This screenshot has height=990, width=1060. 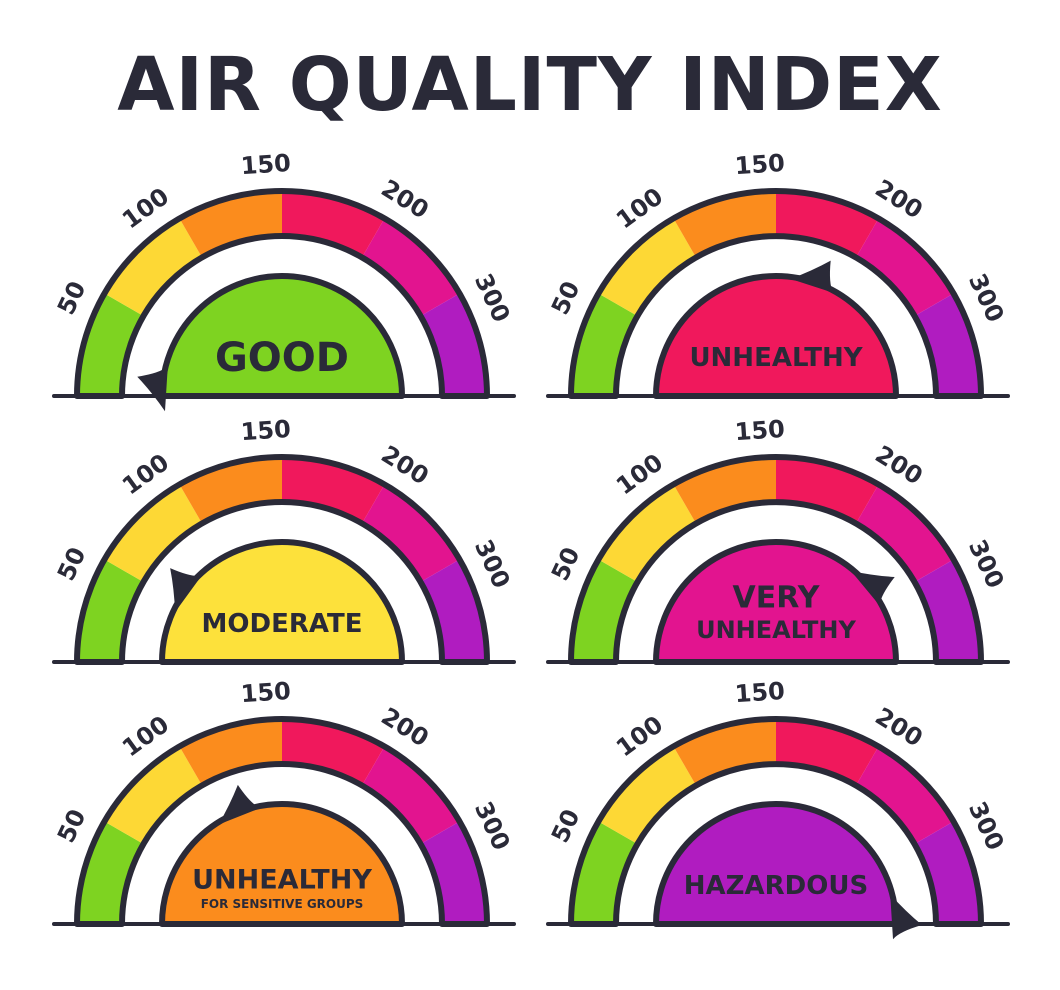 I want to click on category-label: HAZARDOUS, so click(x=776, y=886).